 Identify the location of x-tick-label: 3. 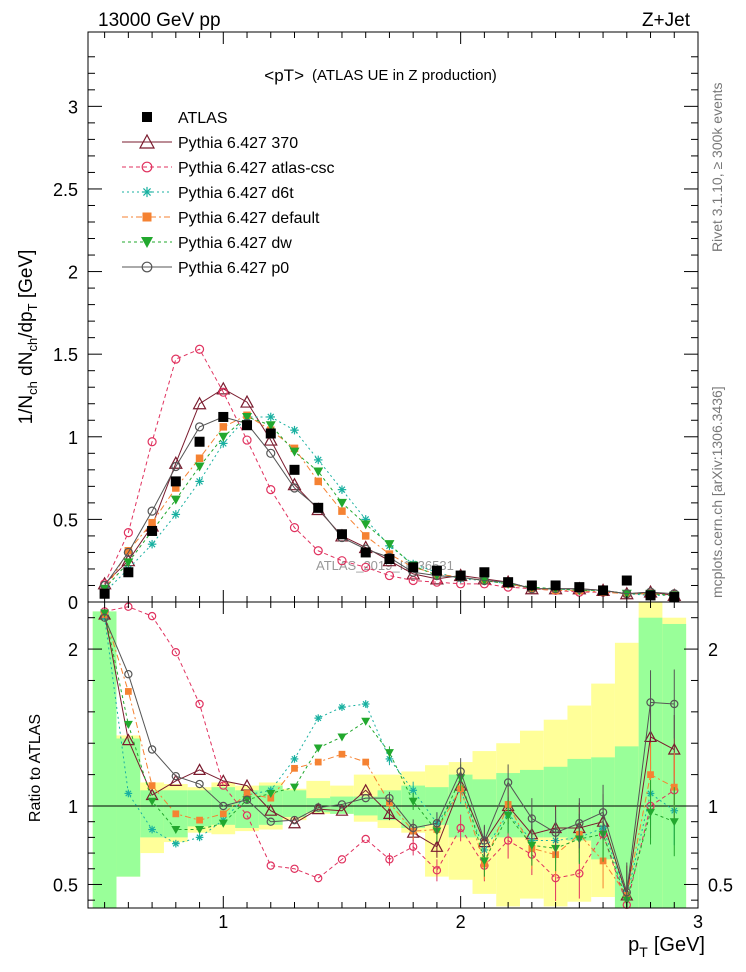
(698, 922).